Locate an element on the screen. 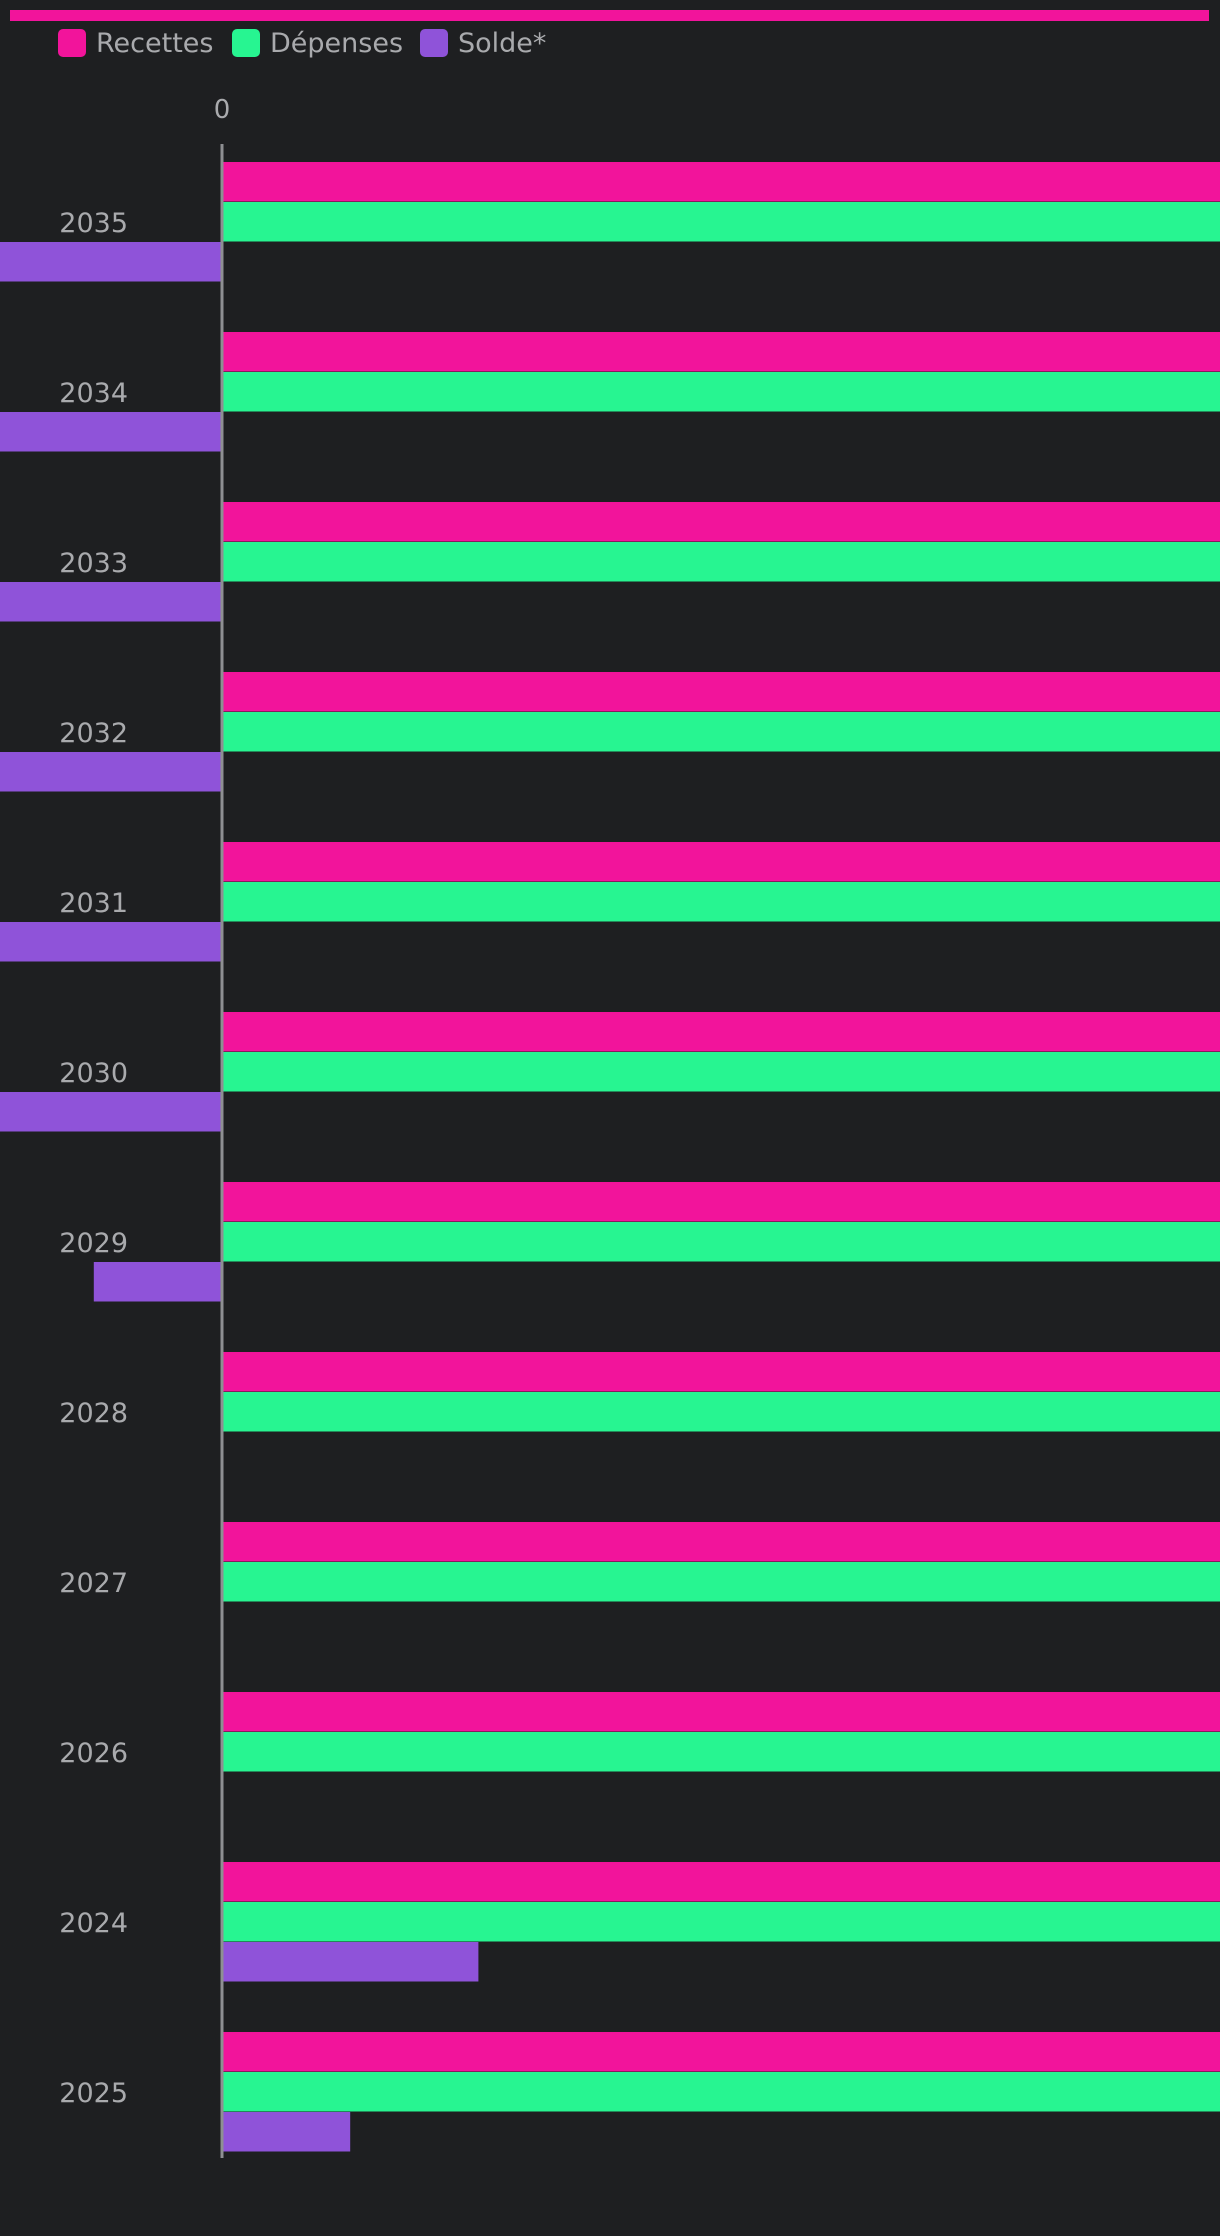 This screenshot has width=1220, height=2236. bar-solde-2029 is located at coordinates (157, 1282).